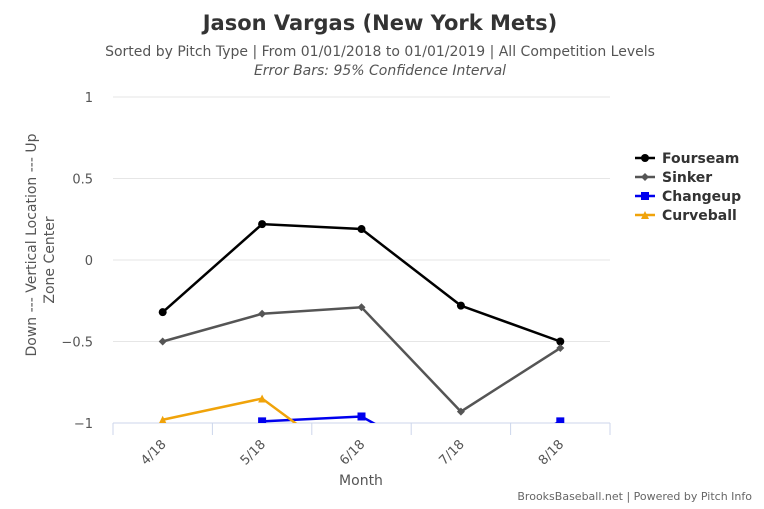  I want to click on legend-label: Sinker, so click(687, 178).